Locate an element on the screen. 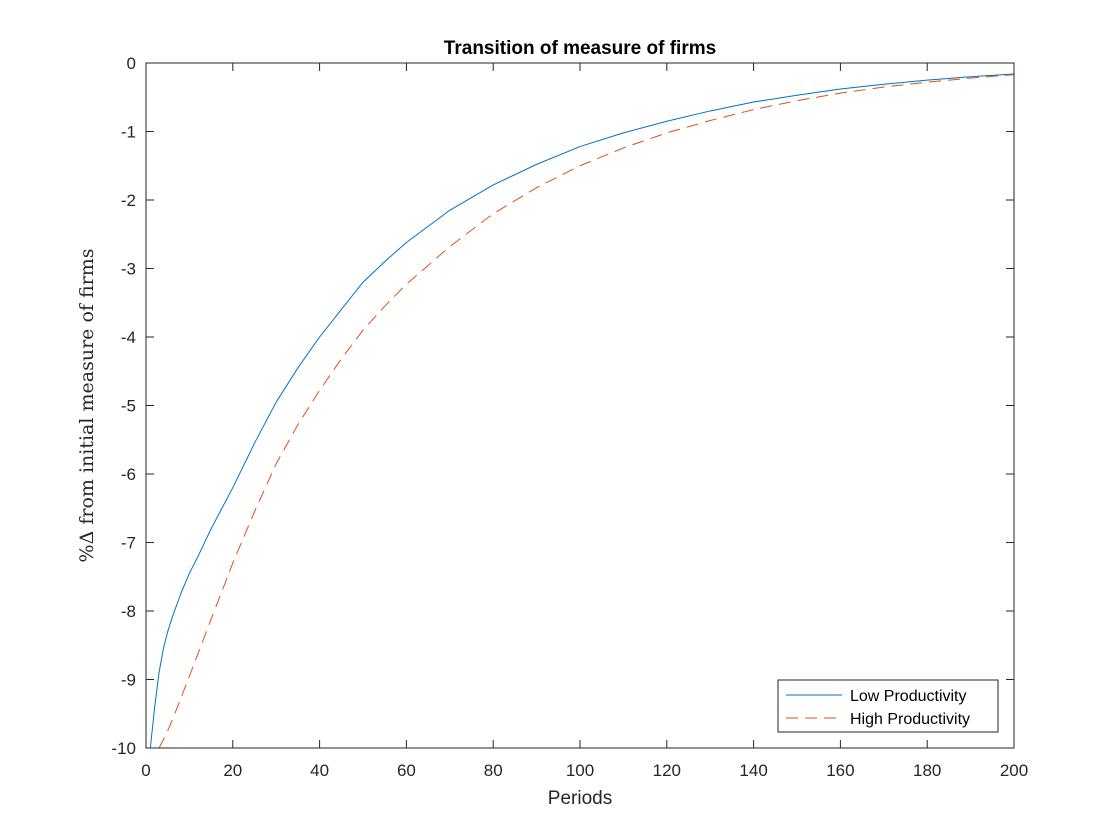  legend: Low Productivity High Productivity is located at coordinates (888, 706).